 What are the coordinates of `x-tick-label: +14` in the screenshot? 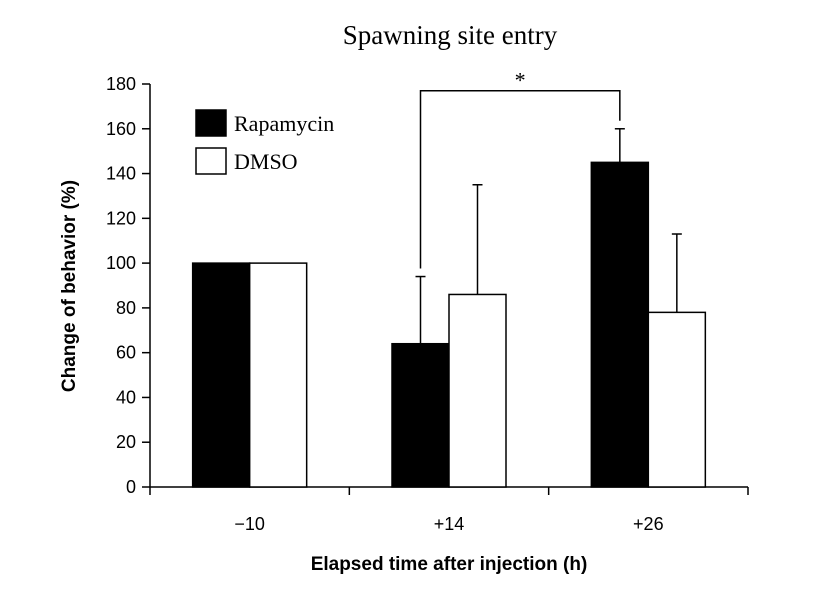 It's located at (449, 524).